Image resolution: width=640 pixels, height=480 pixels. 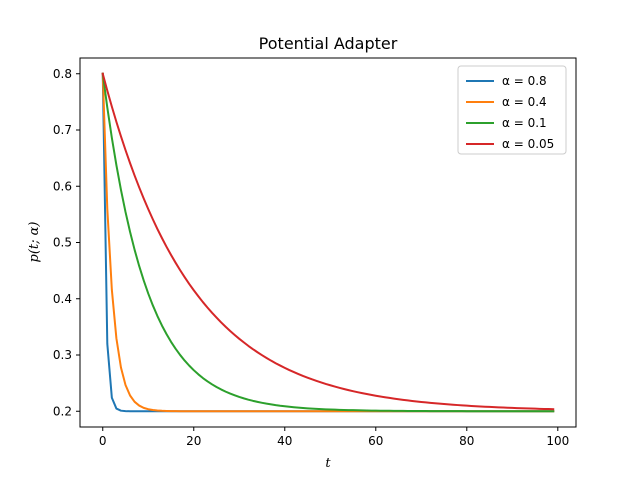 I want to click on legend-label-2: α = 0.1, so click(x=524, y=123).